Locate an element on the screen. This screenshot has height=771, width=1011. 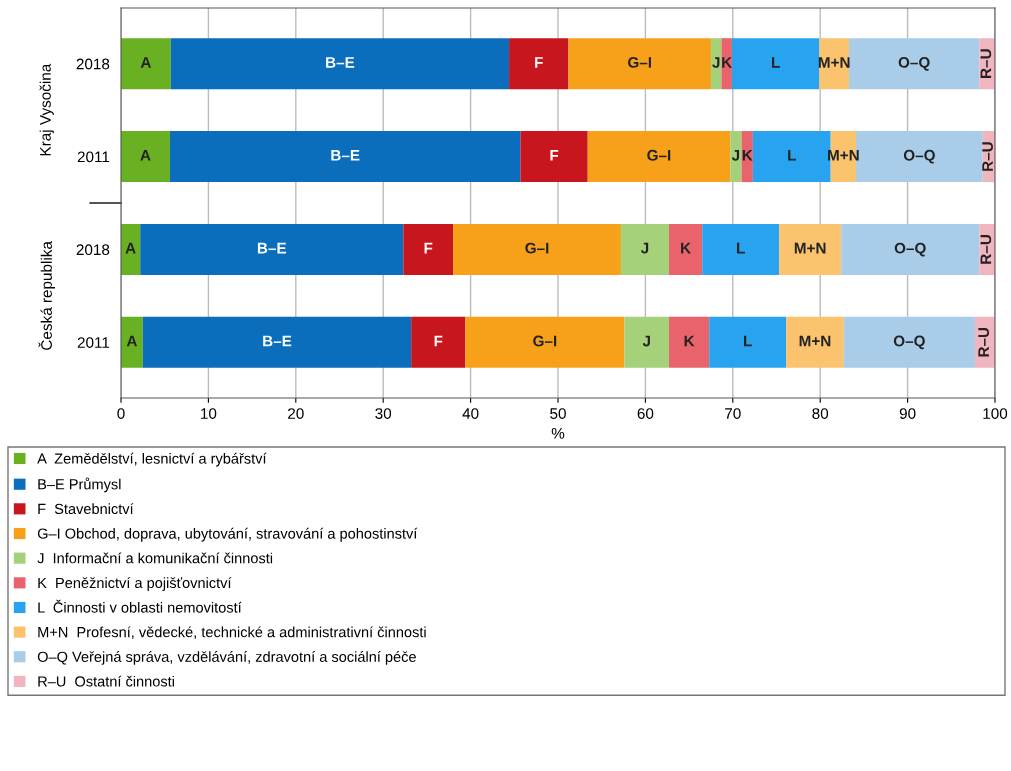
legend-label: M+N Profesní, vědecké, technické a administrativní činnosti is located at coordinates (232, 632).